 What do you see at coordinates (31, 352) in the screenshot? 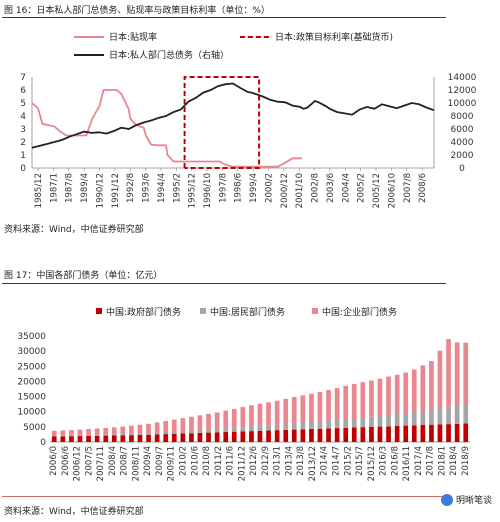
I see `y-tick-label: 30000` at bounding box center [31, 352].